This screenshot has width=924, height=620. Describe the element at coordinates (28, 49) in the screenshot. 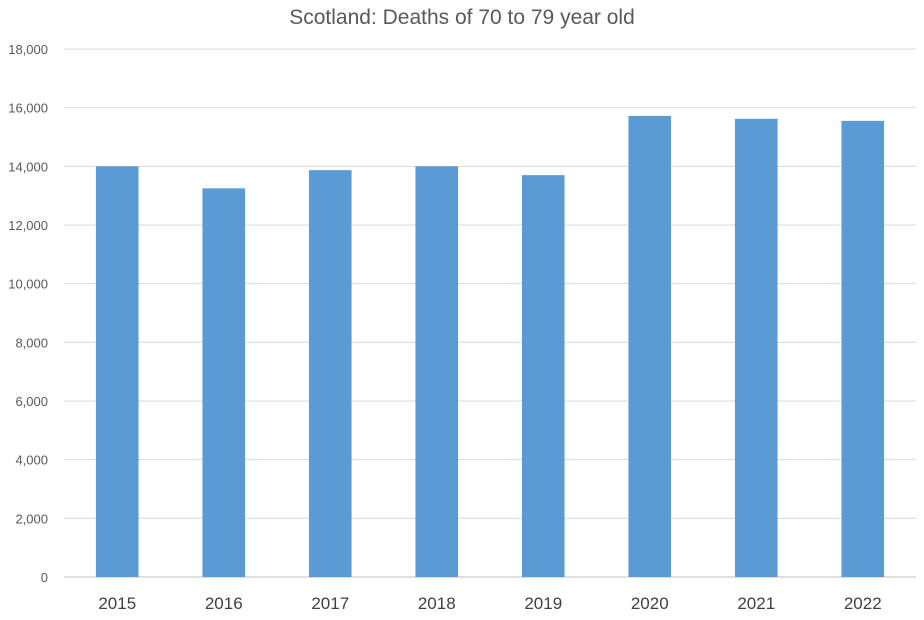

I see `y-tick-label: 18,000` at that location.